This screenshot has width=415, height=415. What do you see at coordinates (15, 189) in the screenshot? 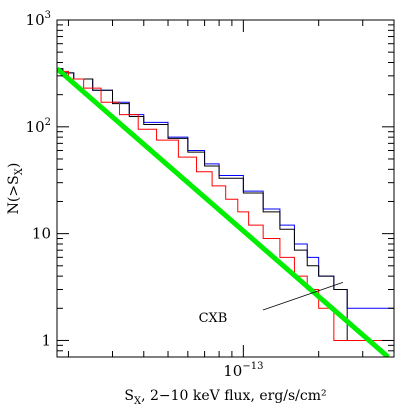
I see `y-axis-label: N(>SX)` at bounding box center [15, 189].